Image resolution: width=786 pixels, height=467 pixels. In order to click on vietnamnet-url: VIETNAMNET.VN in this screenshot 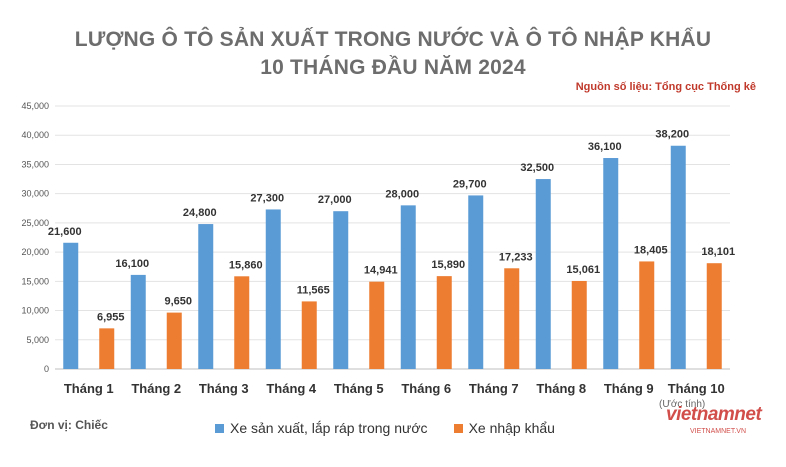, I will do `click(718, 431)`.